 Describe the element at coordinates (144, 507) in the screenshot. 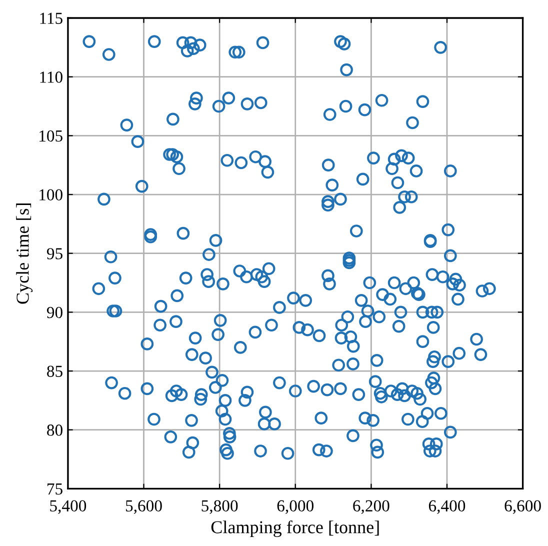

I see `x-tick-label: 5,600` at that location.